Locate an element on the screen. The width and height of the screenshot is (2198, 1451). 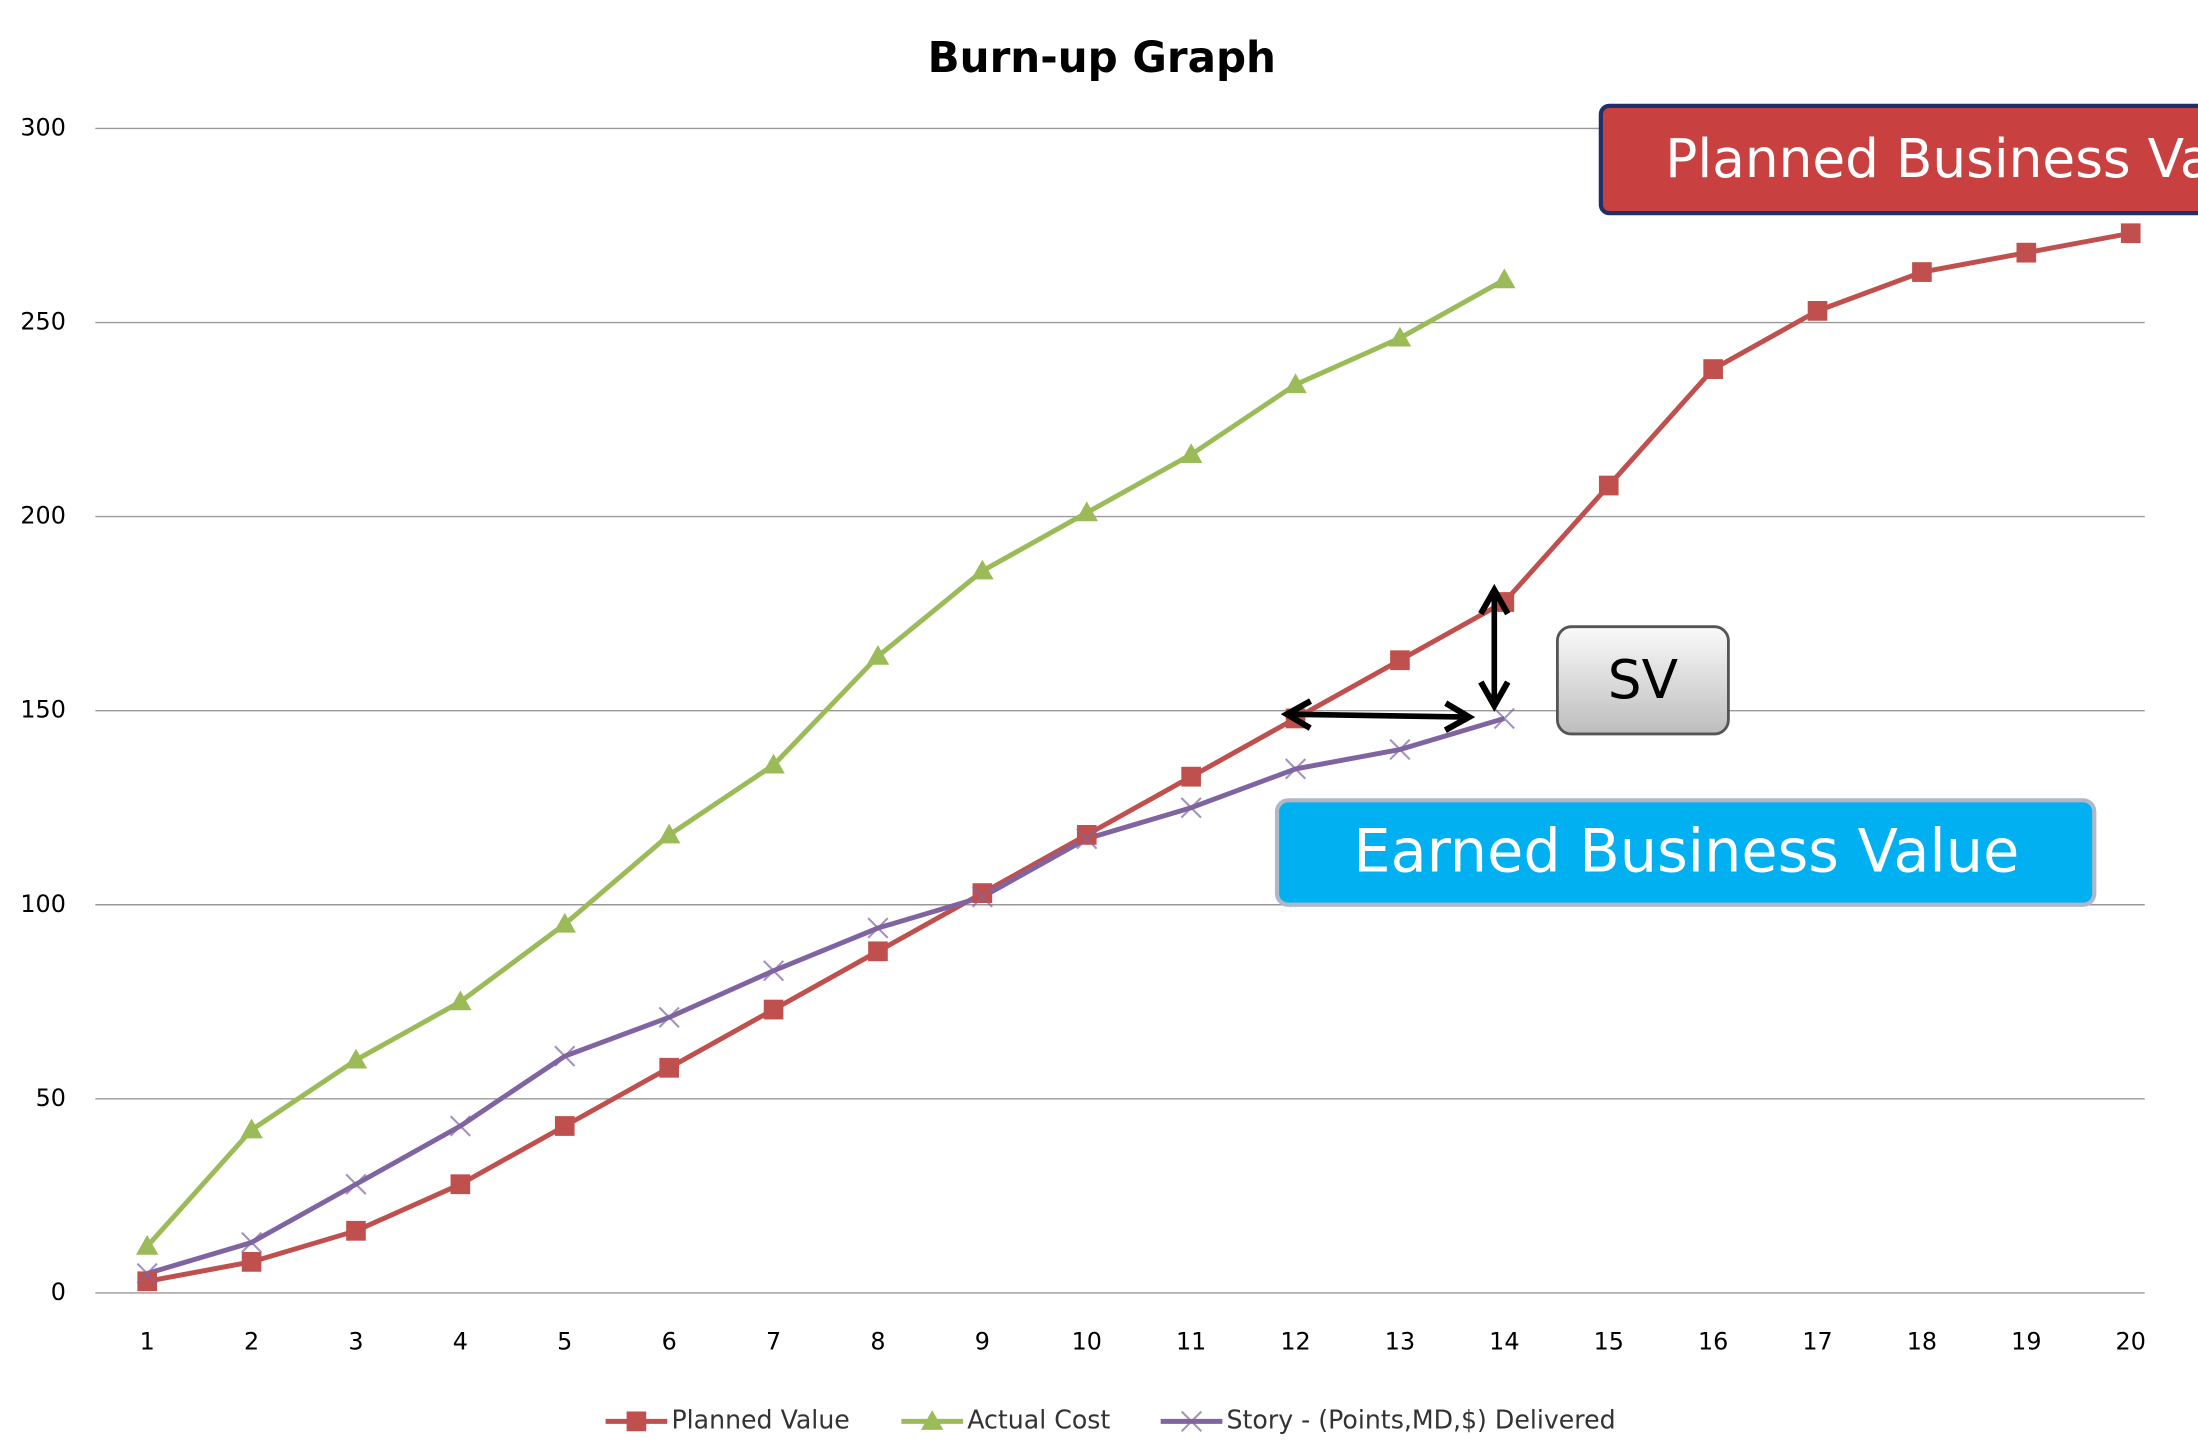
x-tick-label: 13 is located at coordinates (1400, 1341).